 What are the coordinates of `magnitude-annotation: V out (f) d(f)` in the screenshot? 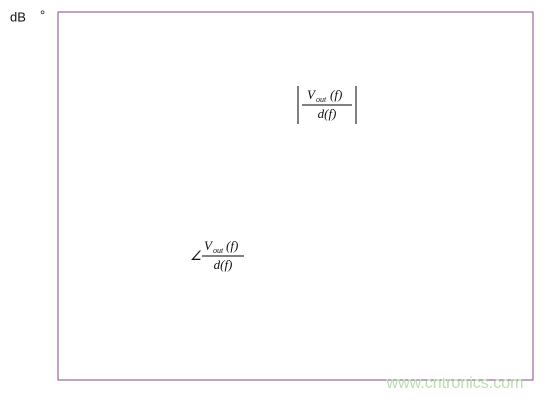 It's located at (327, 105).